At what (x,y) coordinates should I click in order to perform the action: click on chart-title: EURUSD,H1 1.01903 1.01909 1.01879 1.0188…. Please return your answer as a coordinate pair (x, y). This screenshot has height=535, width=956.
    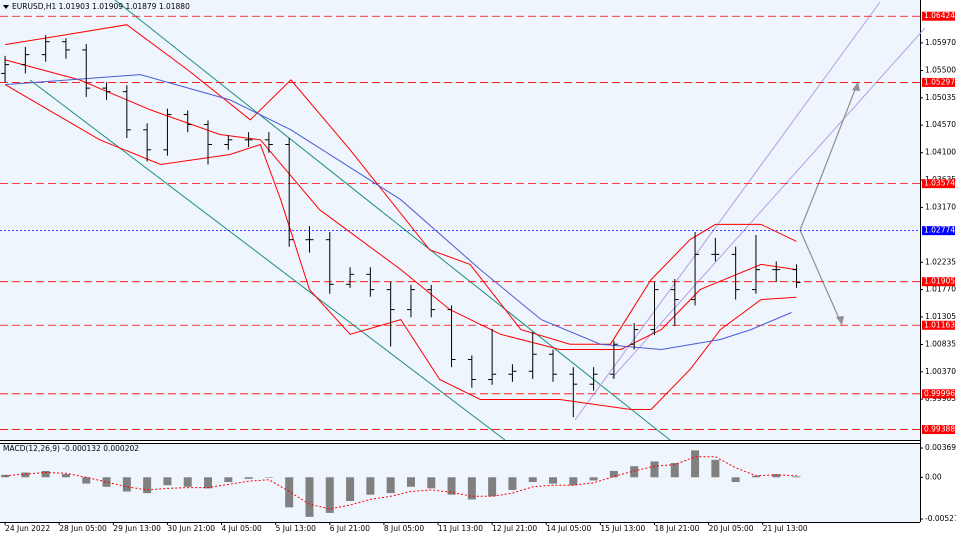
    Looking at the image, I should click on (101, 6).